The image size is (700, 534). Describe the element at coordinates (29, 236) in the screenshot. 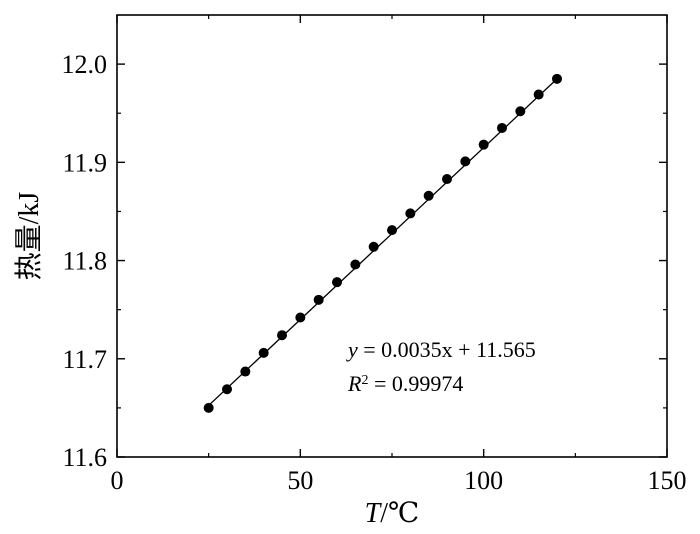

I see `y-axis-title: 热量/kJ` at that location.